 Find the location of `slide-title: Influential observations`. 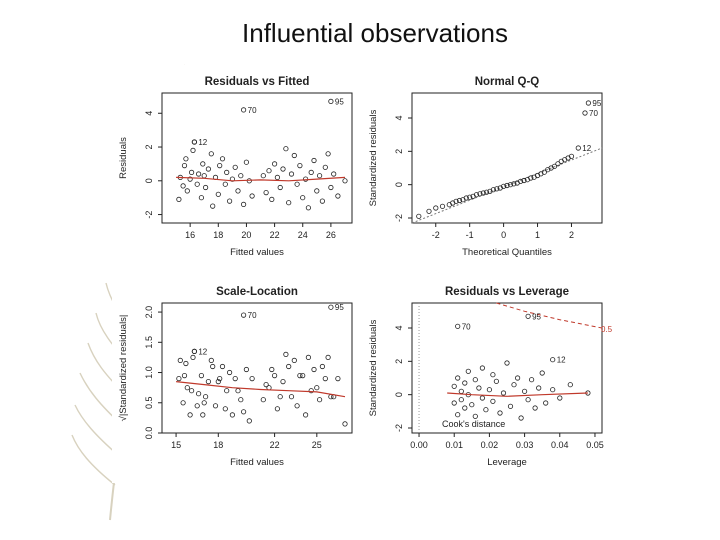

slide-title: Influential observations is located at coordinates (375, 33).